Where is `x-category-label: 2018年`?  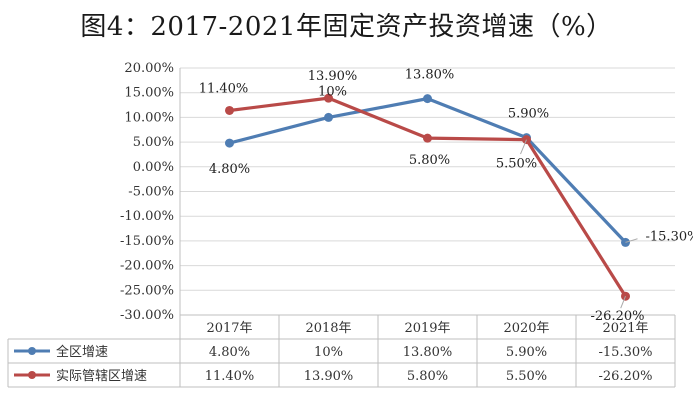 x-category-label: 2018年 is located at coordinates (328, 328).